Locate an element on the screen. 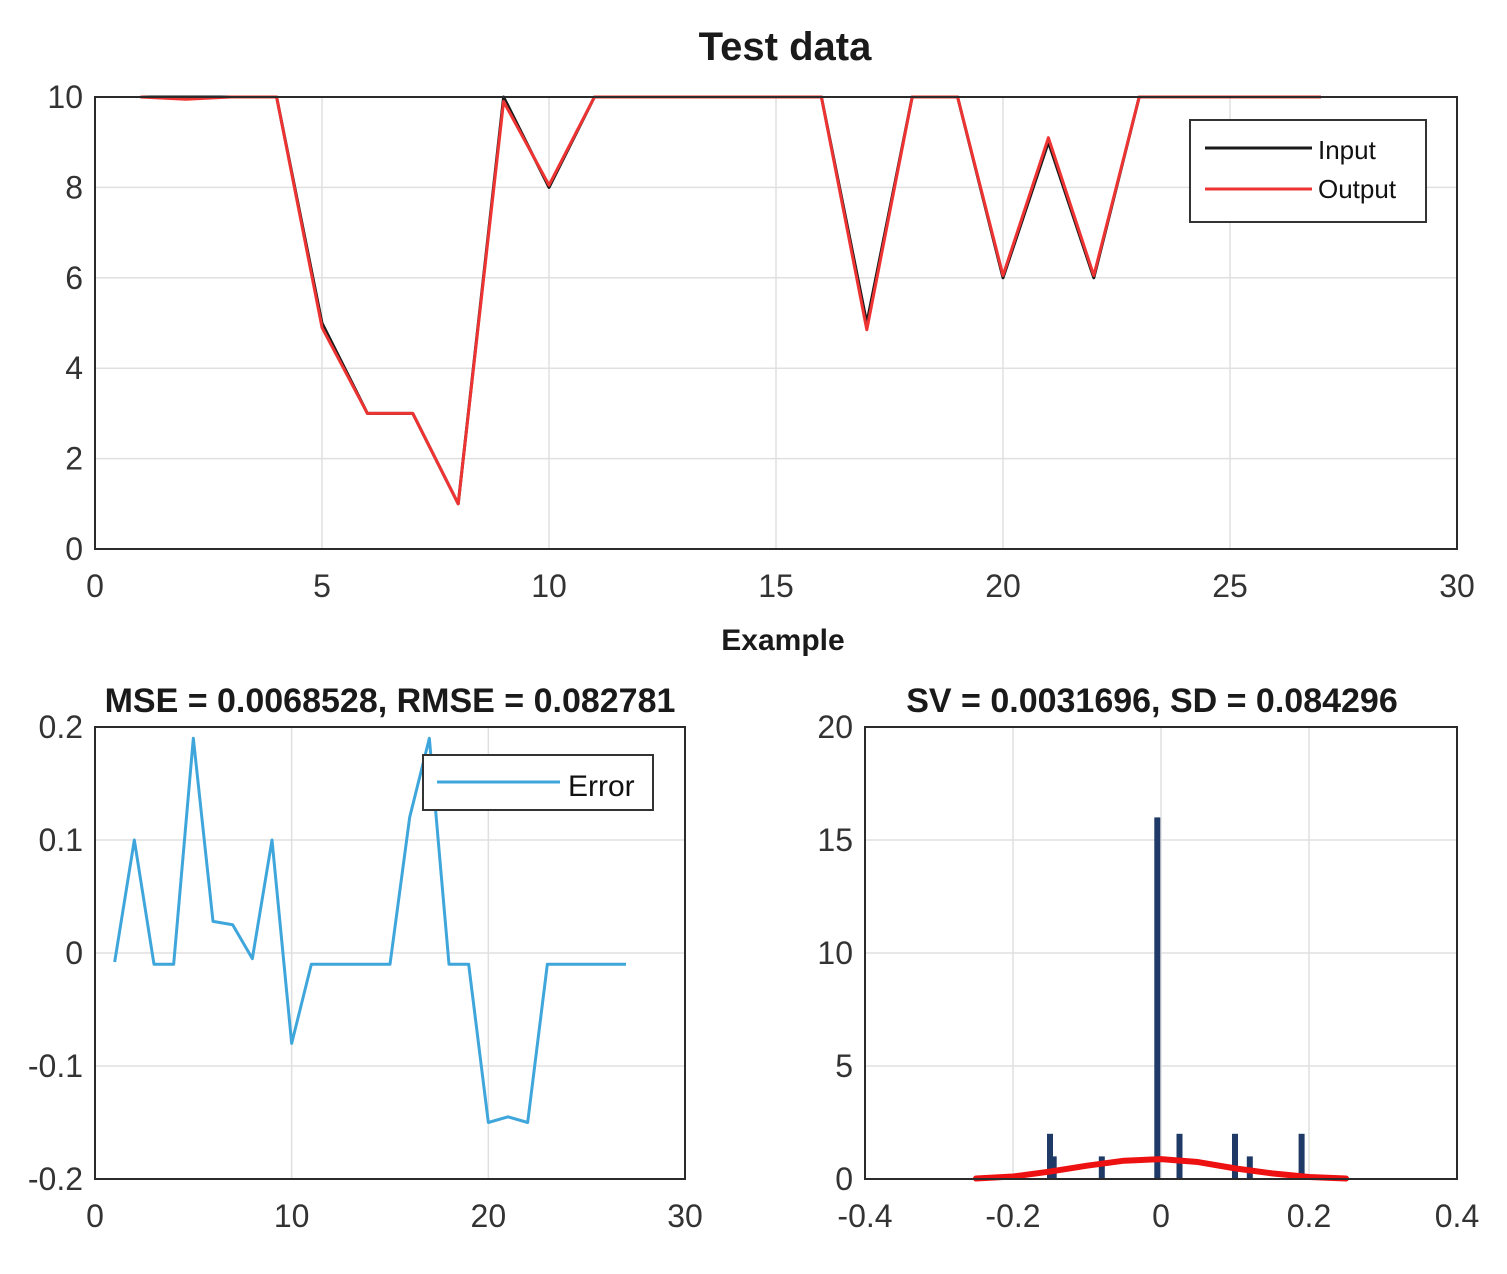 The width and height of the screenshot is (1507, 1274). x-tick-label: 0.2 is located at coordinates (1309, 1216).